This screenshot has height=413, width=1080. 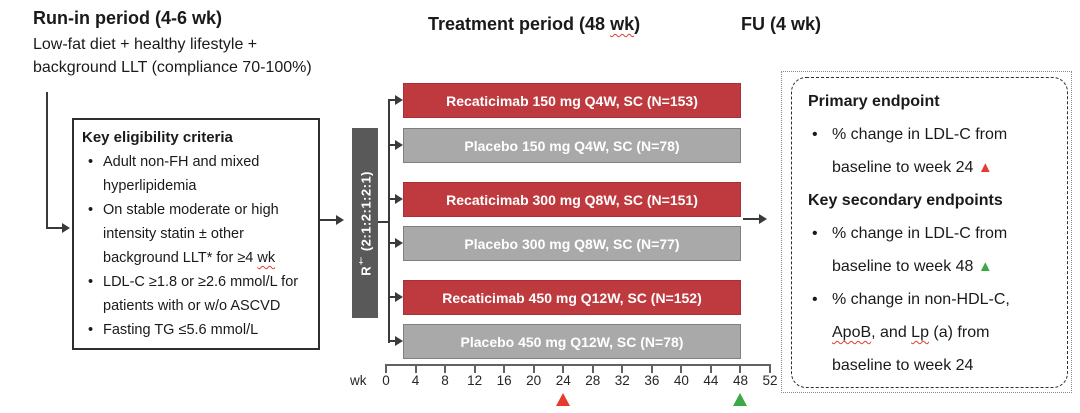 I want to click on arm-bar-treatment-1: Recaticimab 150 mg Q4W, SC (N=153), so click(x=572, y=100).